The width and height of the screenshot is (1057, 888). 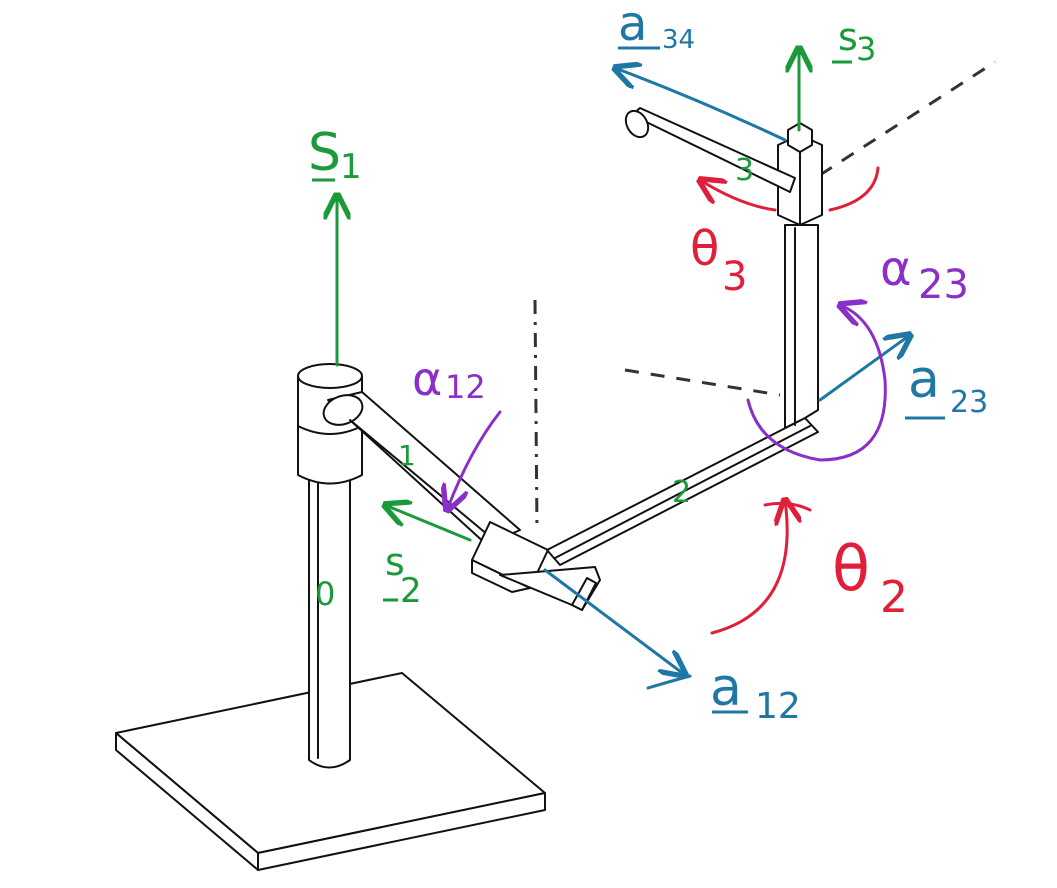 I want to click on theta3-tail, so click(x=854, y=189).